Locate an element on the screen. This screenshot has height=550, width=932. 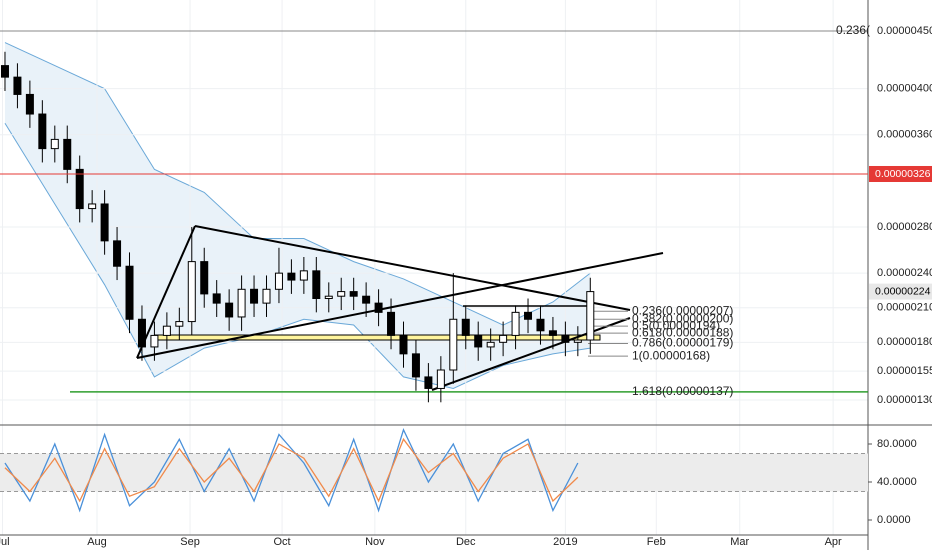
y-tick-label: 0.0000 is located at coordinates (894, 520).